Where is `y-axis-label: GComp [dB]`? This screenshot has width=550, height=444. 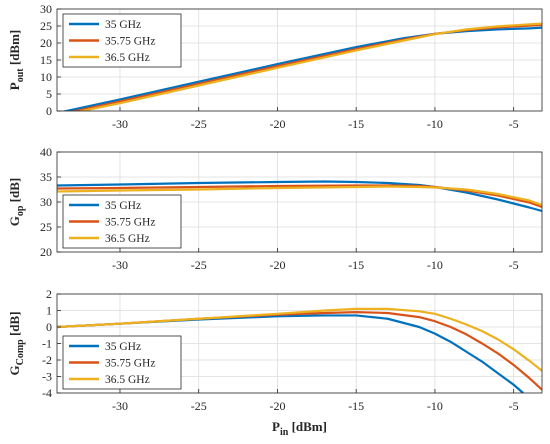 y-axis-label: GComp [dB] is located at coordinates (16, 343).